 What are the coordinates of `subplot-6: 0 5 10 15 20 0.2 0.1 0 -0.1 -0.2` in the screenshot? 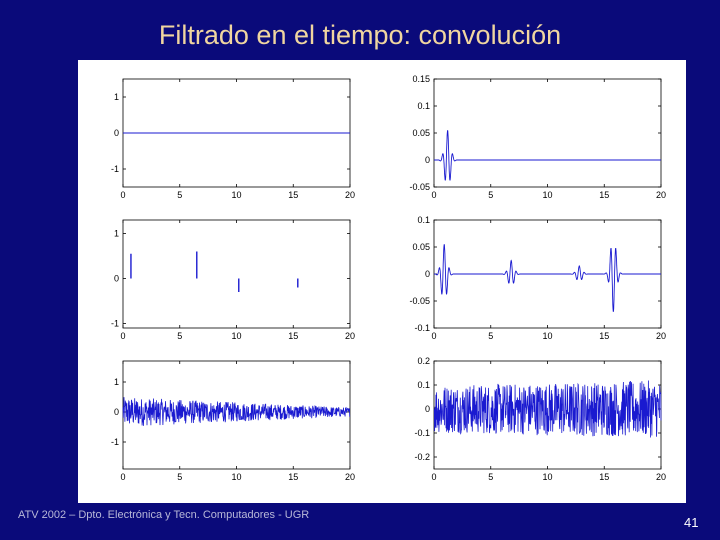 It's located at (540, 419).